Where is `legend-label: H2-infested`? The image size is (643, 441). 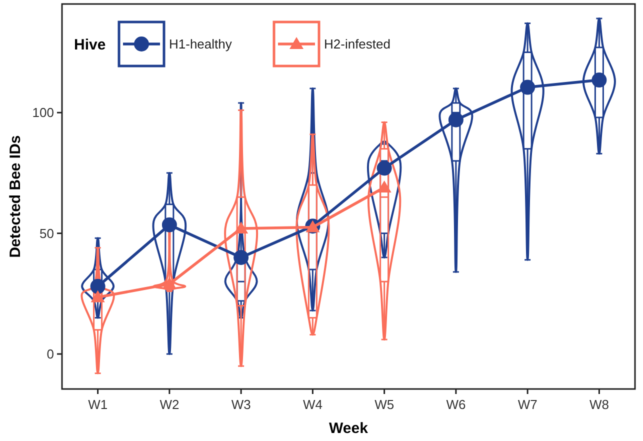
legend-label: H2-infested is located at coordinates (357, 44).